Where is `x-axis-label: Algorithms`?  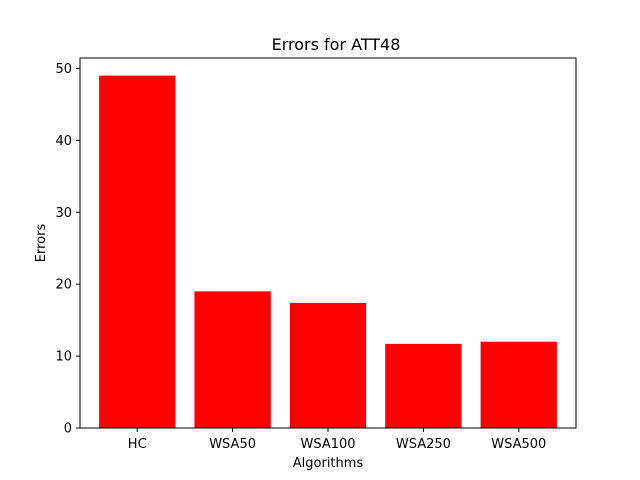
x-axis-label: Algorithms is located at coordinates (328, 463).